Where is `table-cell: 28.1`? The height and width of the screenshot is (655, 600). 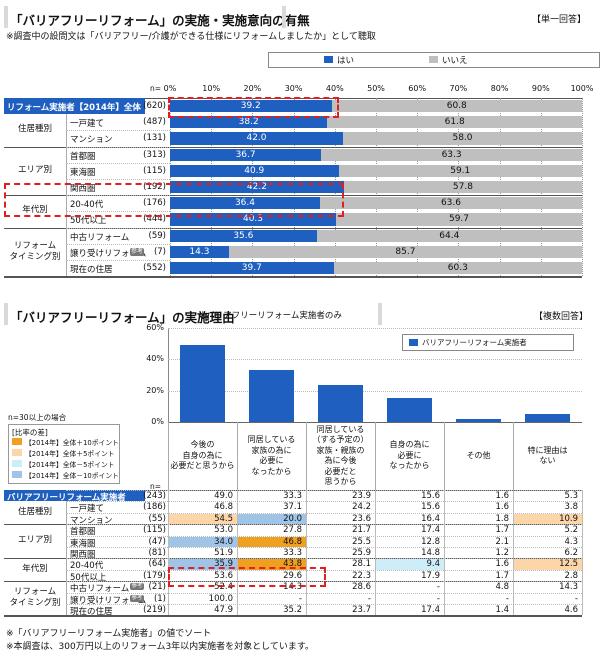
table-cell: 28.1 is located at coordinates (361, 564).